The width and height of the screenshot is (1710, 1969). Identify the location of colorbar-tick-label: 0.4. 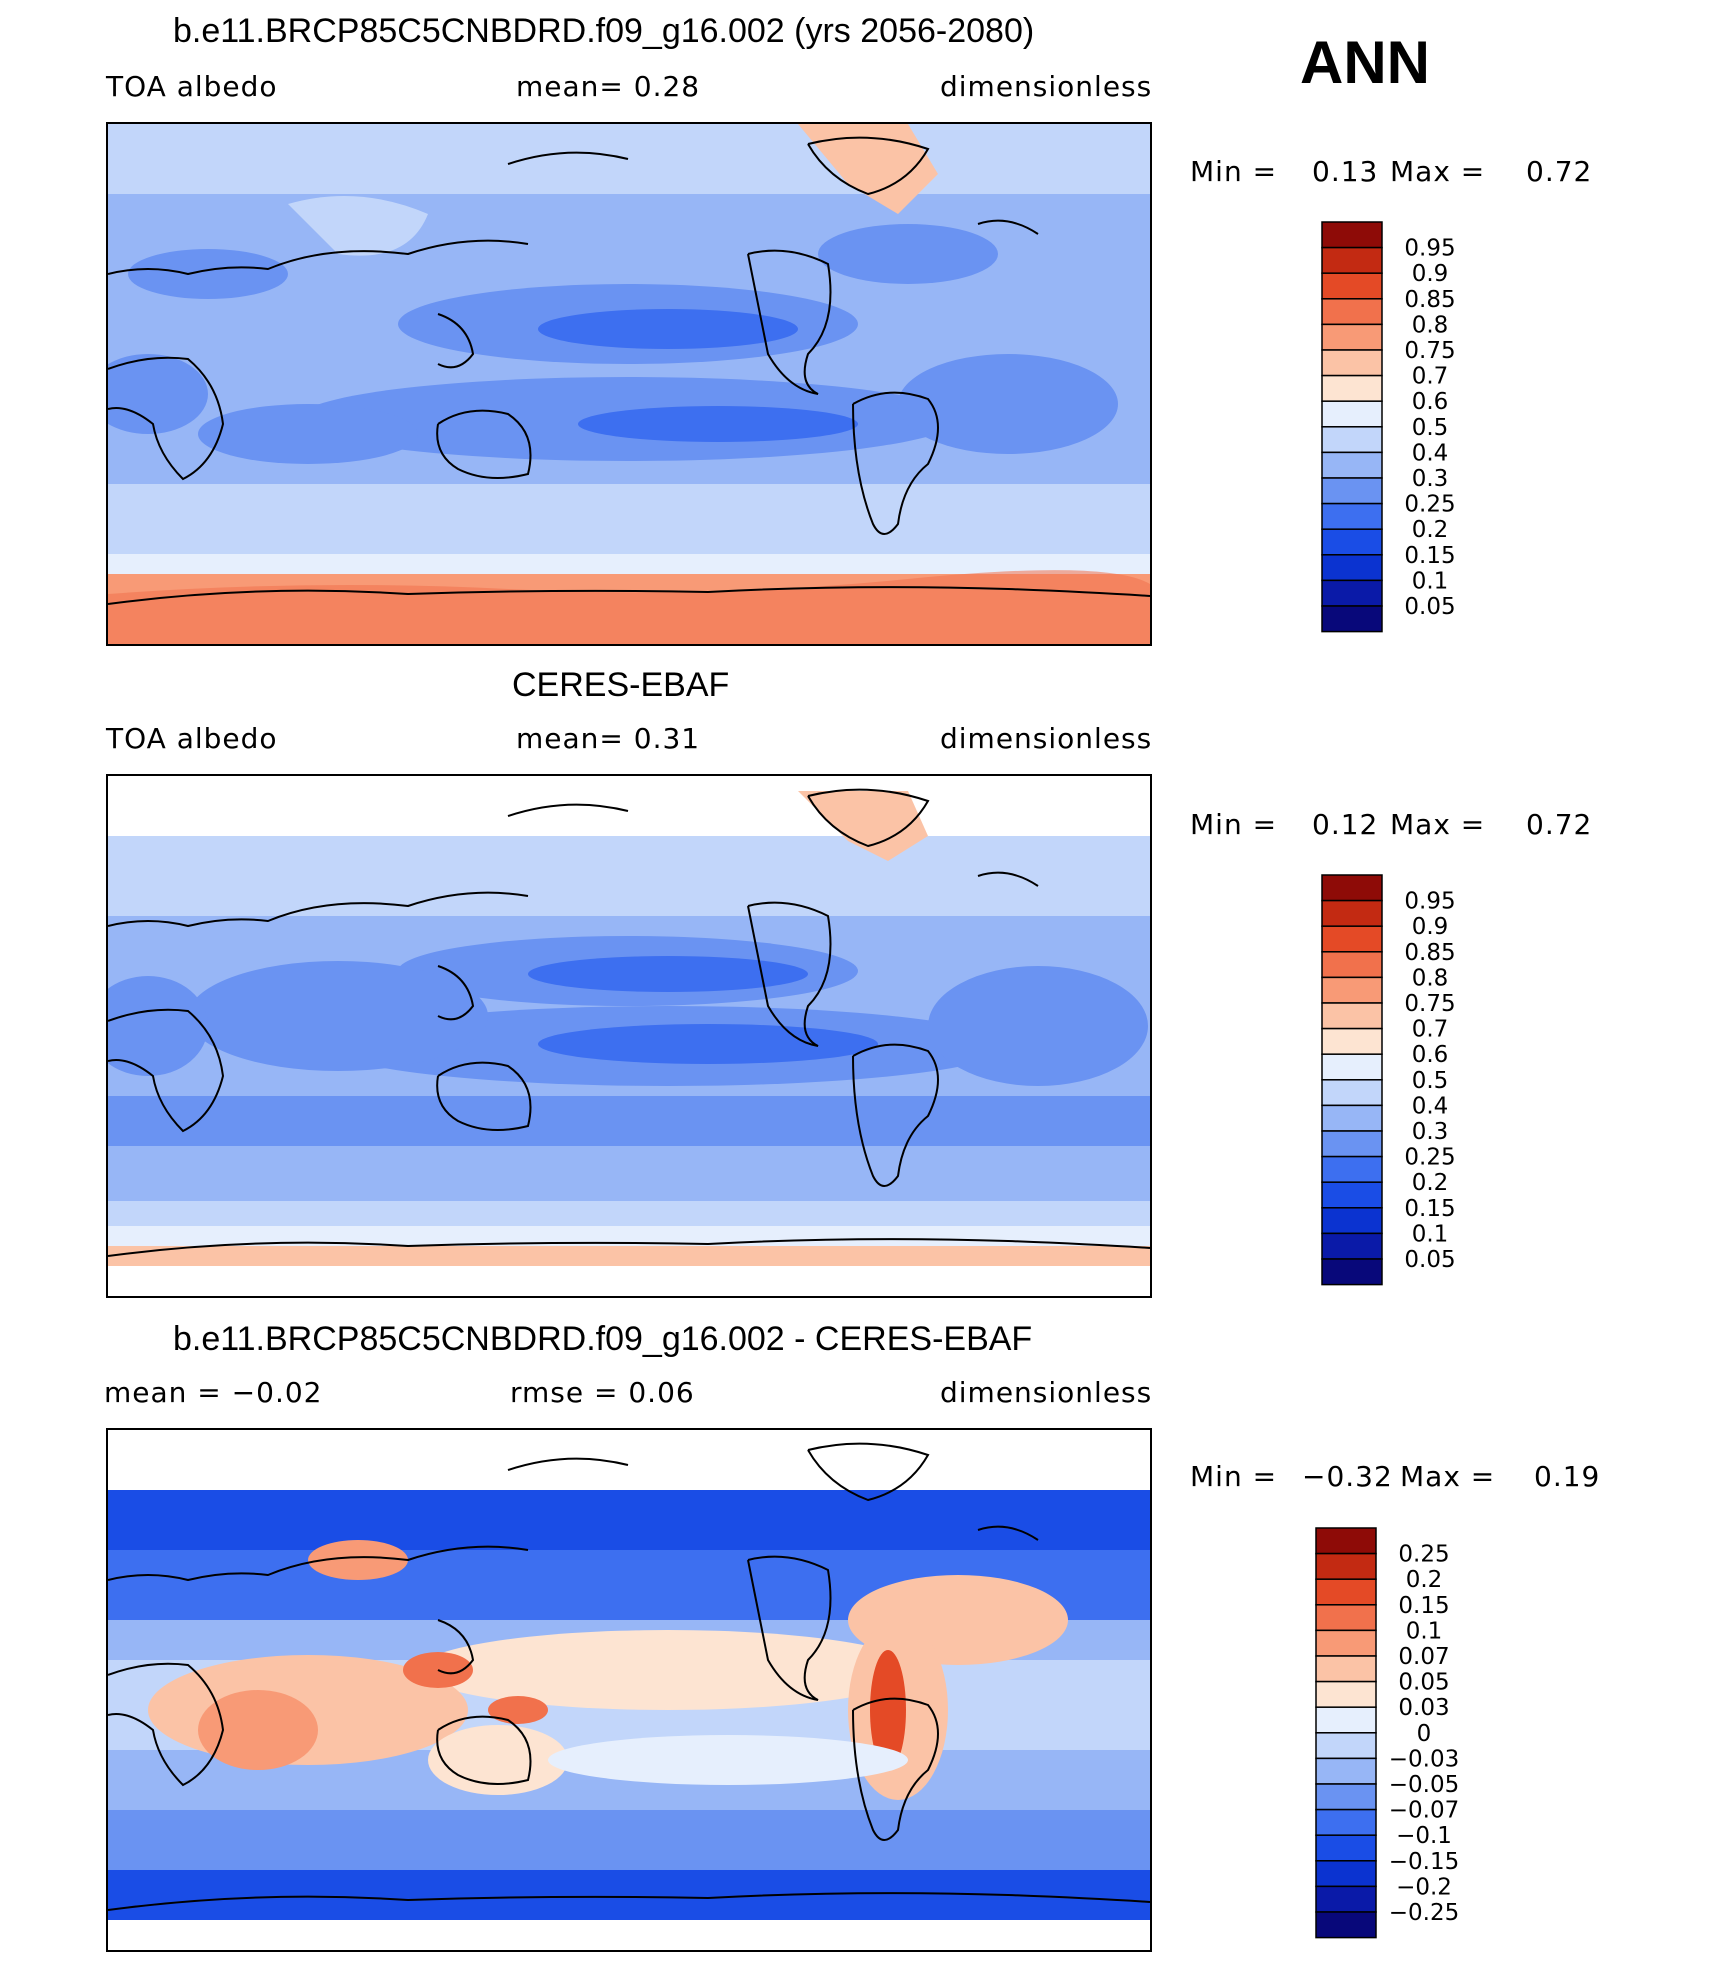
(1430, 453).